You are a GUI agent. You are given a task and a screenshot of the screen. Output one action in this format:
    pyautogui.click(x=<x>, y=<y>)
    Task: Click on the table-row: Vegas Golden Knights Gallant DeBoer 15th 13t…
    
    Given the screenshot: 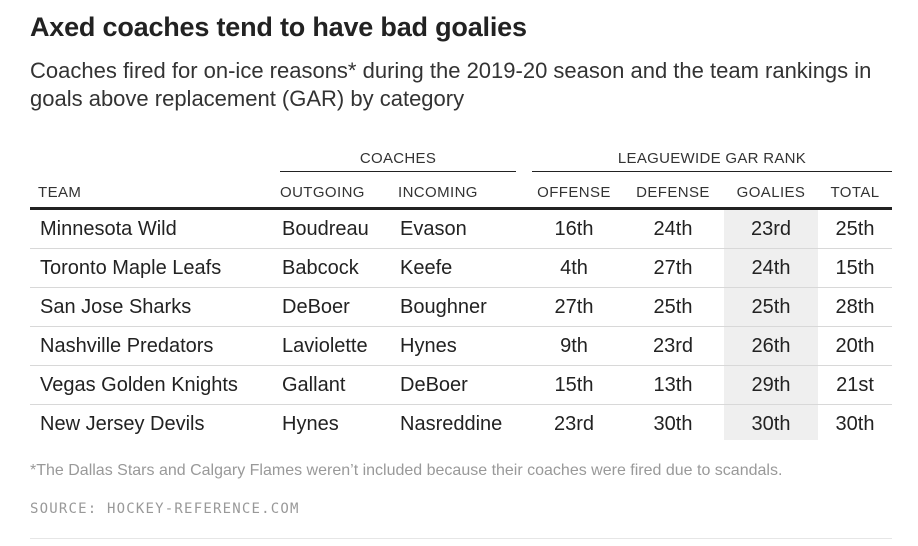 What is the action you would take?
    pyautogui.click(x=461, y=385)
    